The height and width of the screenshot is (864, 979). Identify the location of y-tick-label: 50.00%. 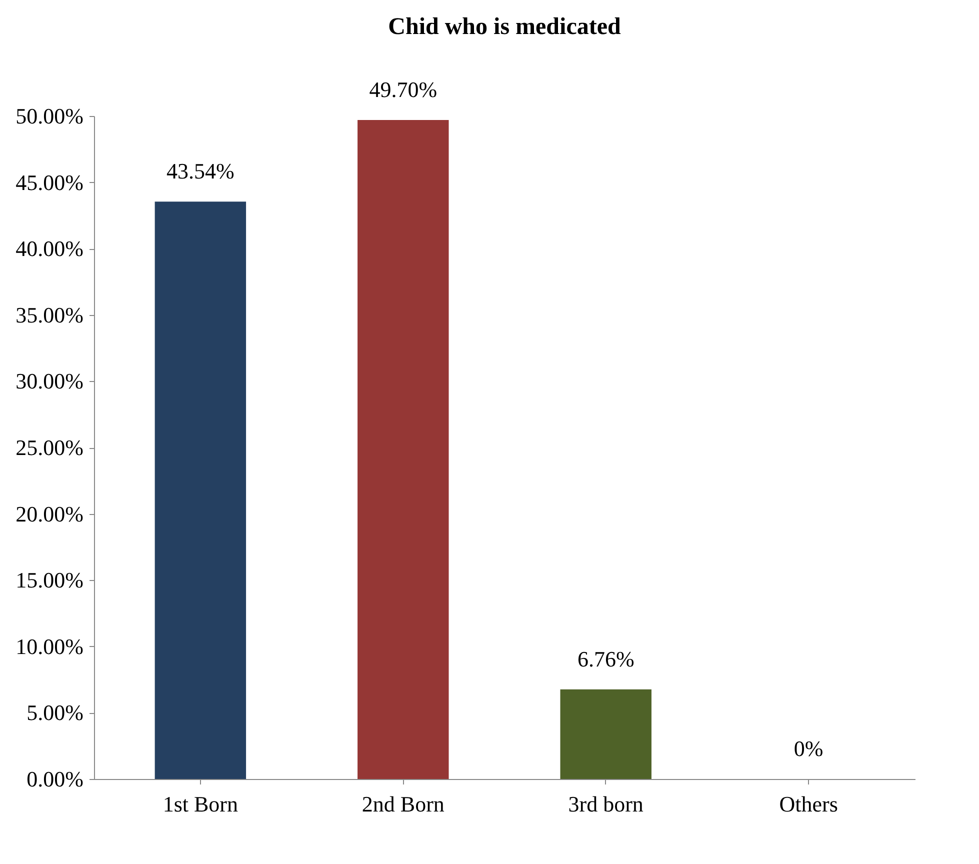
(50, 116).